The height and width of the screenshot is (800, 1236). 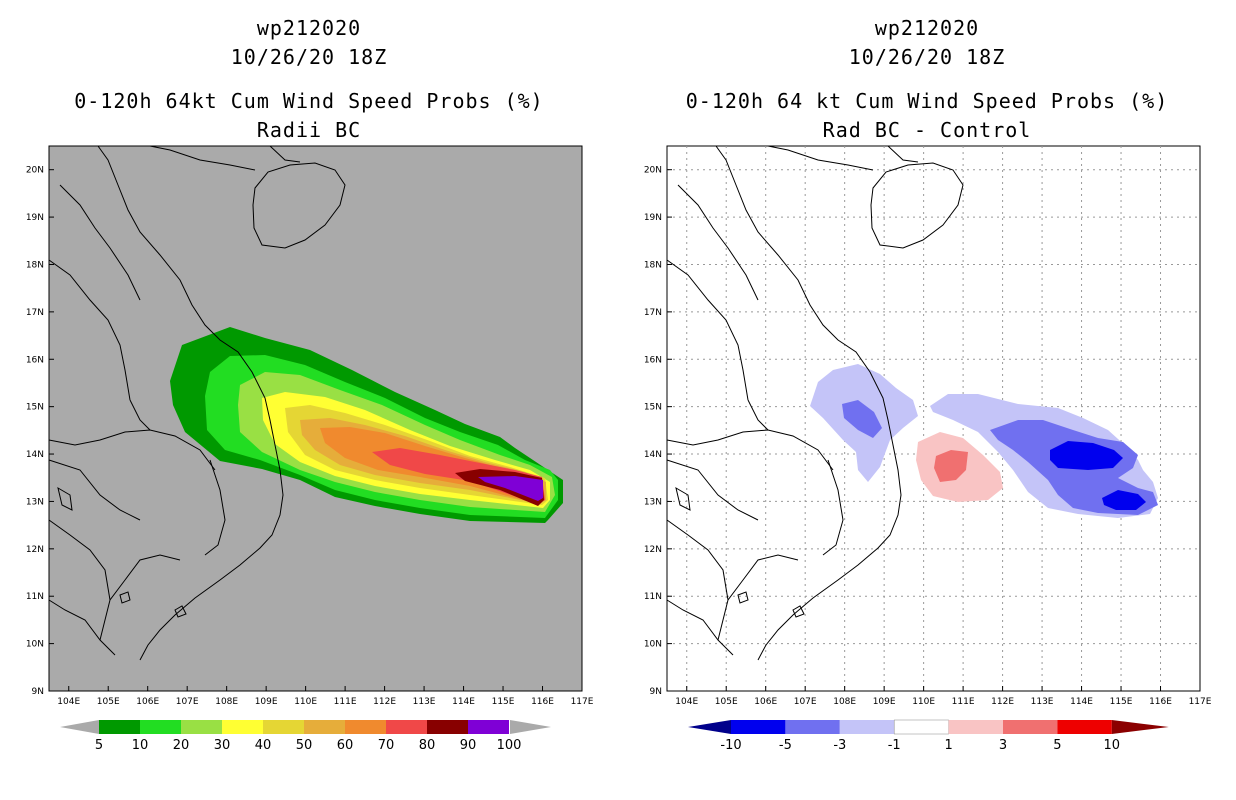 I want to click on left-colorbar-label: 10, so click(x=140, y=745).